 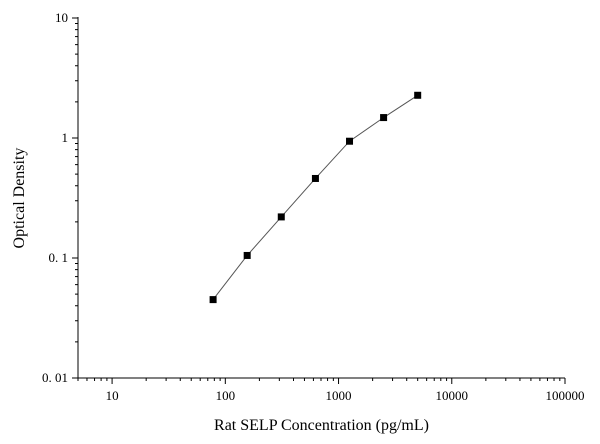 I want to click on y-tick-label: 10, so click(x=61, y=17).